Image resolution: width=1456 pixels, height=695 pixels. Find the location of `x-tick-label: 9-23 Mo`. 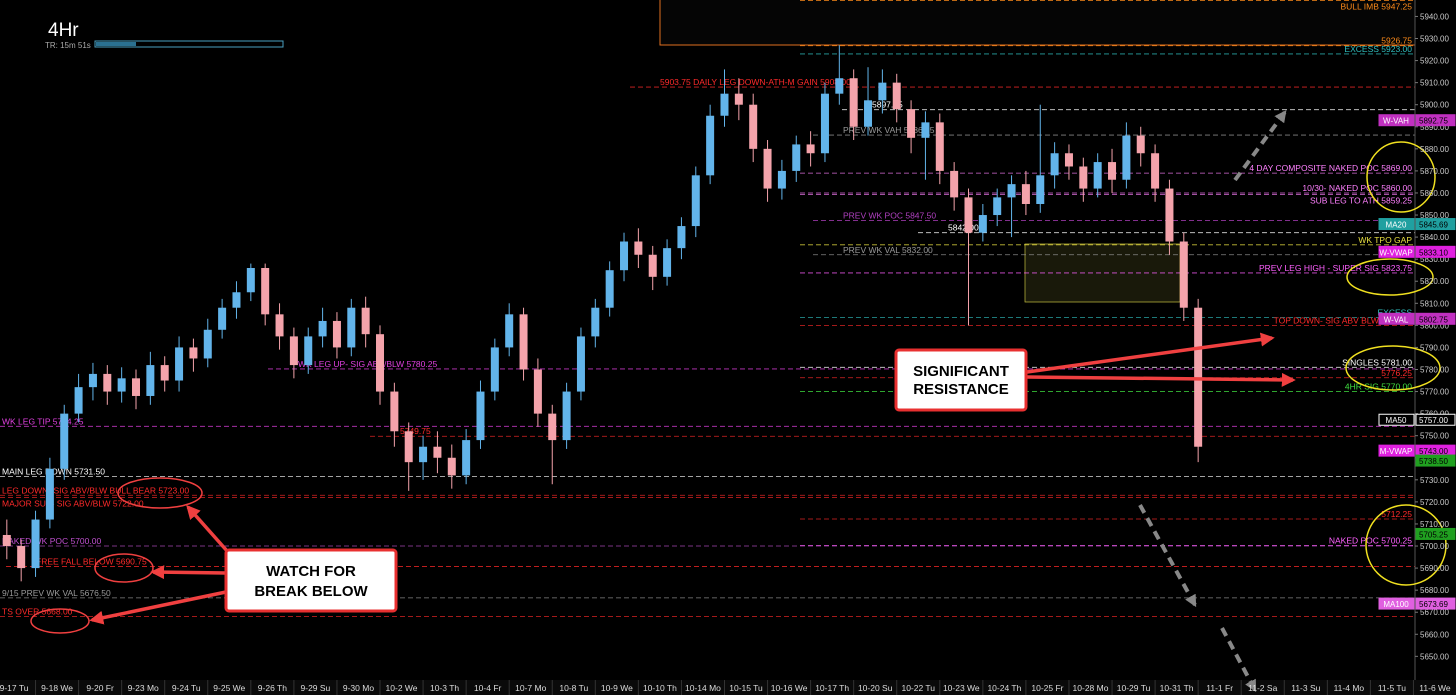

x-tick-label: 9-23 Mo is located at coordinates (143, 688).